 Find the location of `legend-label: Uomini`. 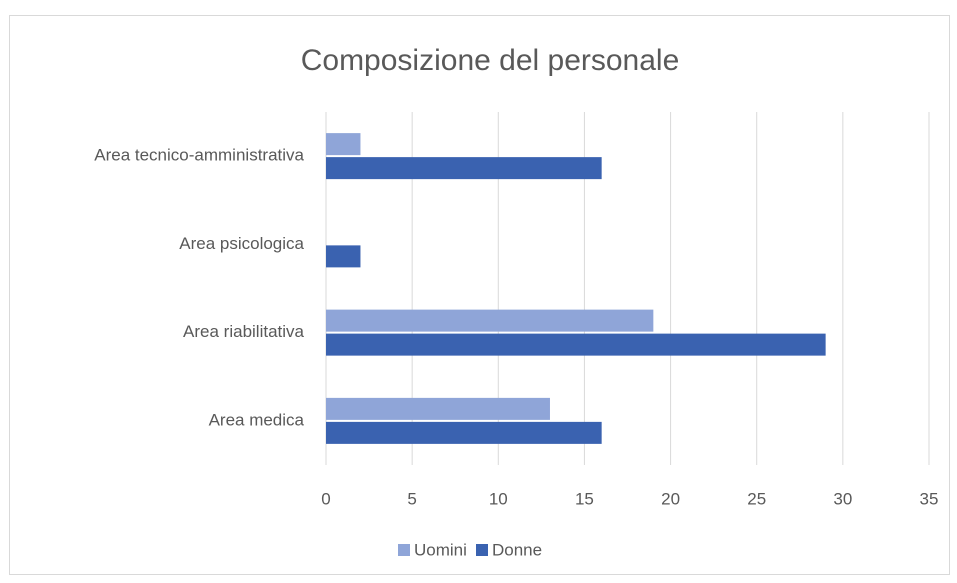

legend-label: Uomini is located at coordinates (440, 549).